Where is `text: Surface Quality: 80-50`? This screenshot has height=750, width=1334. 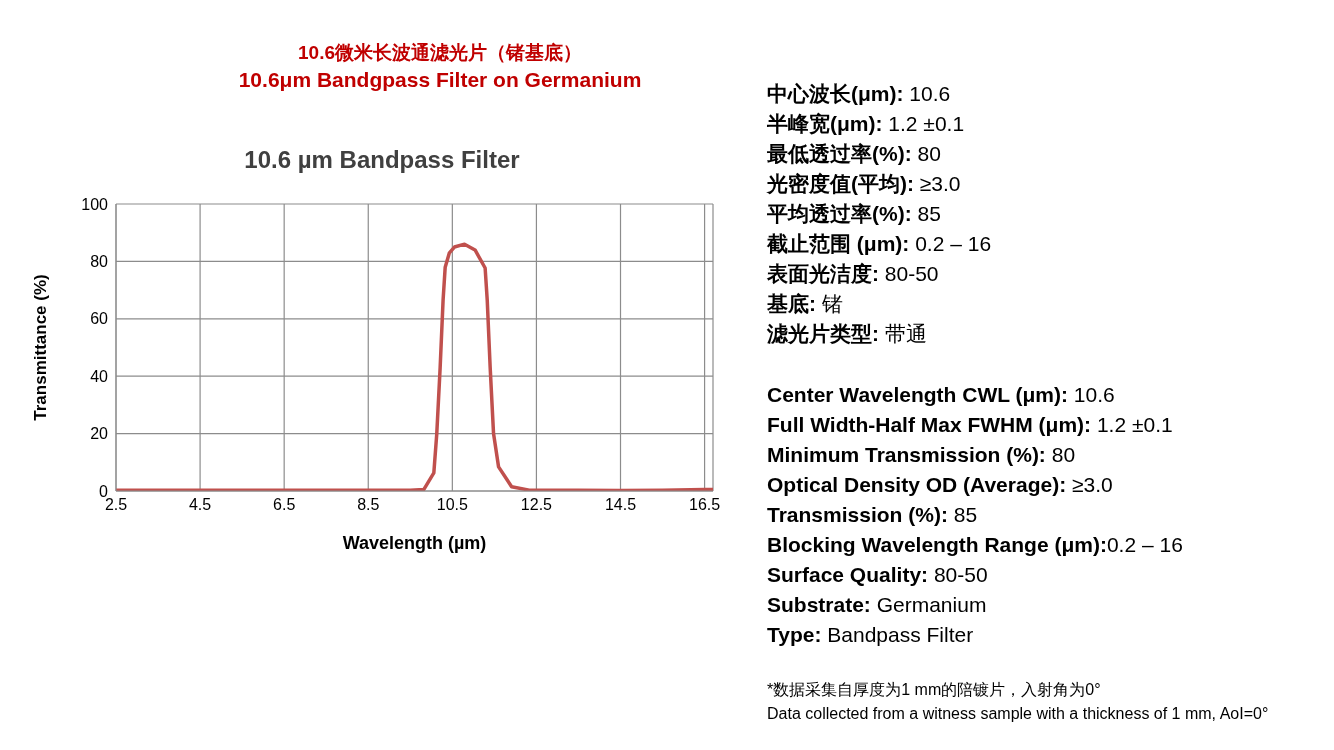 text: Surface Quality: 80-50 is located at coordinates (877, 574).